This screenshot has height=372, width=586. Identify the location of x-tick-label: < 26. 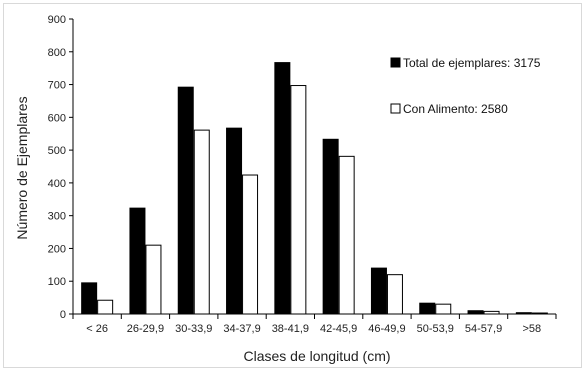
(97, 329).